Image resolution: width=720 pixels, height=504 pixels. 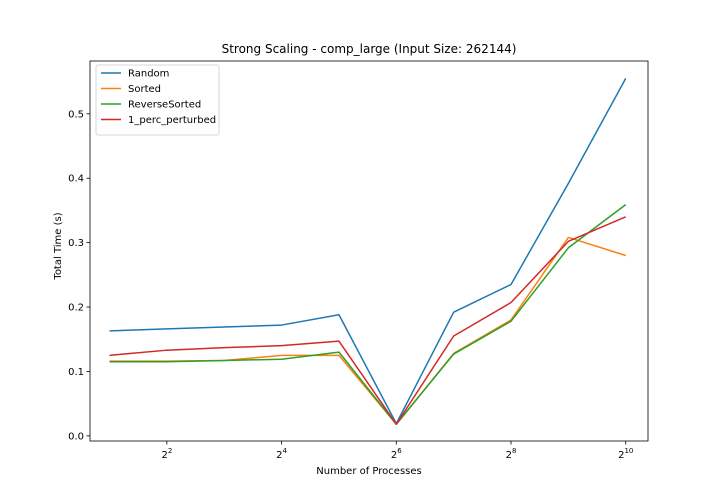 What do you see at coordinates (628, 451) in the screenshot?
I see `x-tick-exponent: 10` at bounding box center [628, 451].